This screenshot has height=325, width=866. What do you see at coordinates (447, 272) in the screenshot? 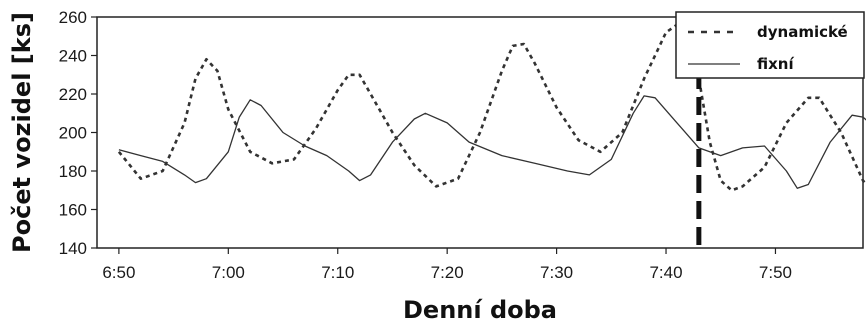
I see `x-tick-label: 7:20` at bounding box center [447, 272].